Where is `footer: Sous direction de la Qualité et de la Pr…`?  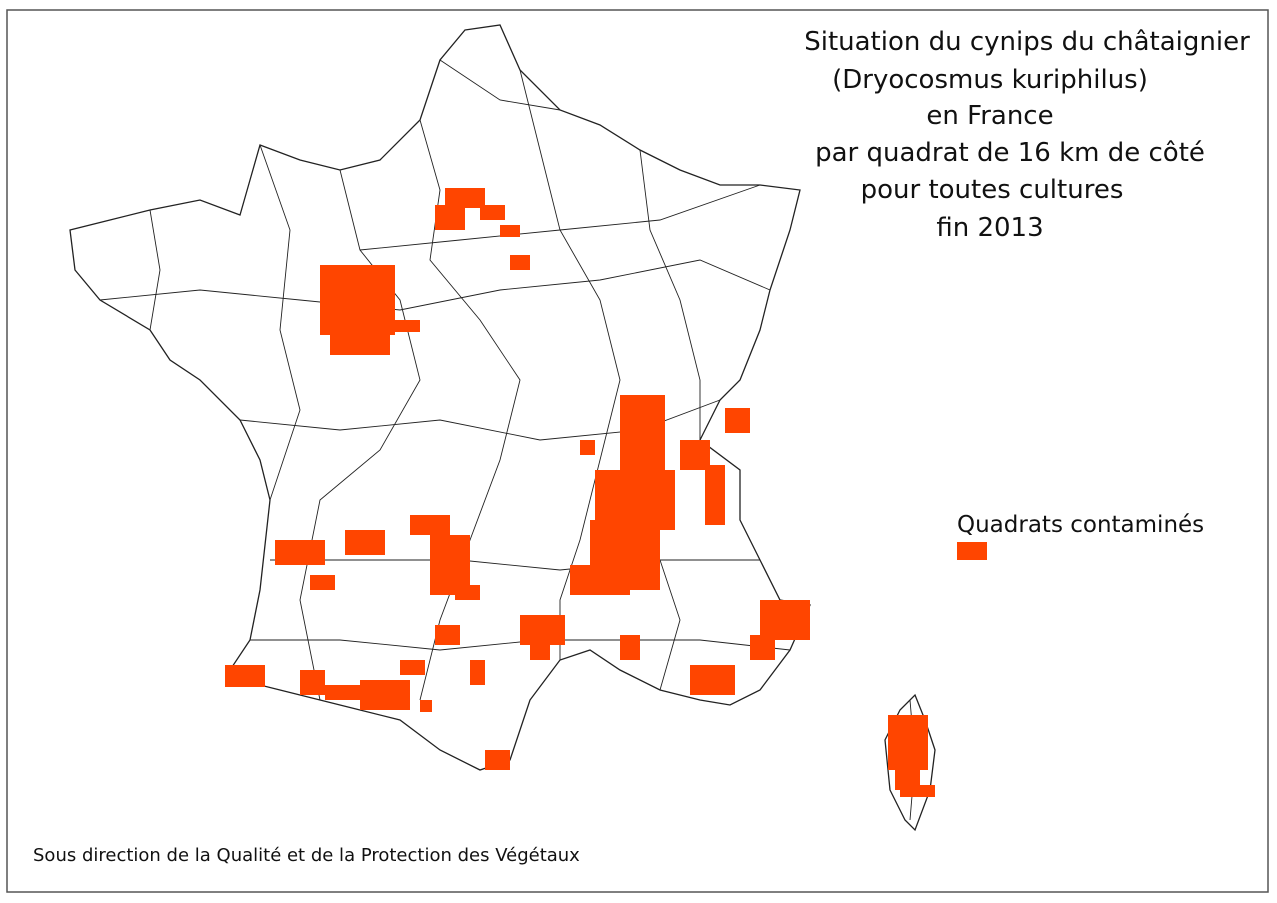 footer: Sous direction de la Qualité et de la Pr… is located at coordinates (306, 855).